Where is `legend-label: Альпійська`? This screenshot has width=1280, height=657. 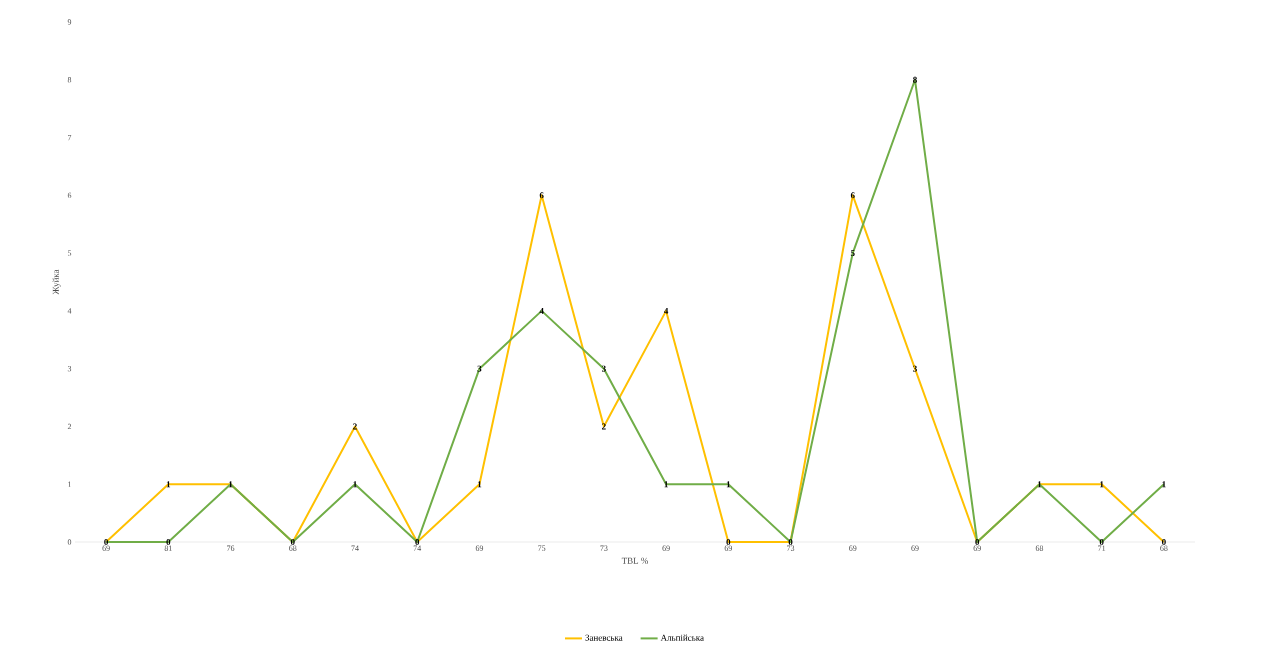
legend-label: Альпійська is located at coordinates (682, 637).